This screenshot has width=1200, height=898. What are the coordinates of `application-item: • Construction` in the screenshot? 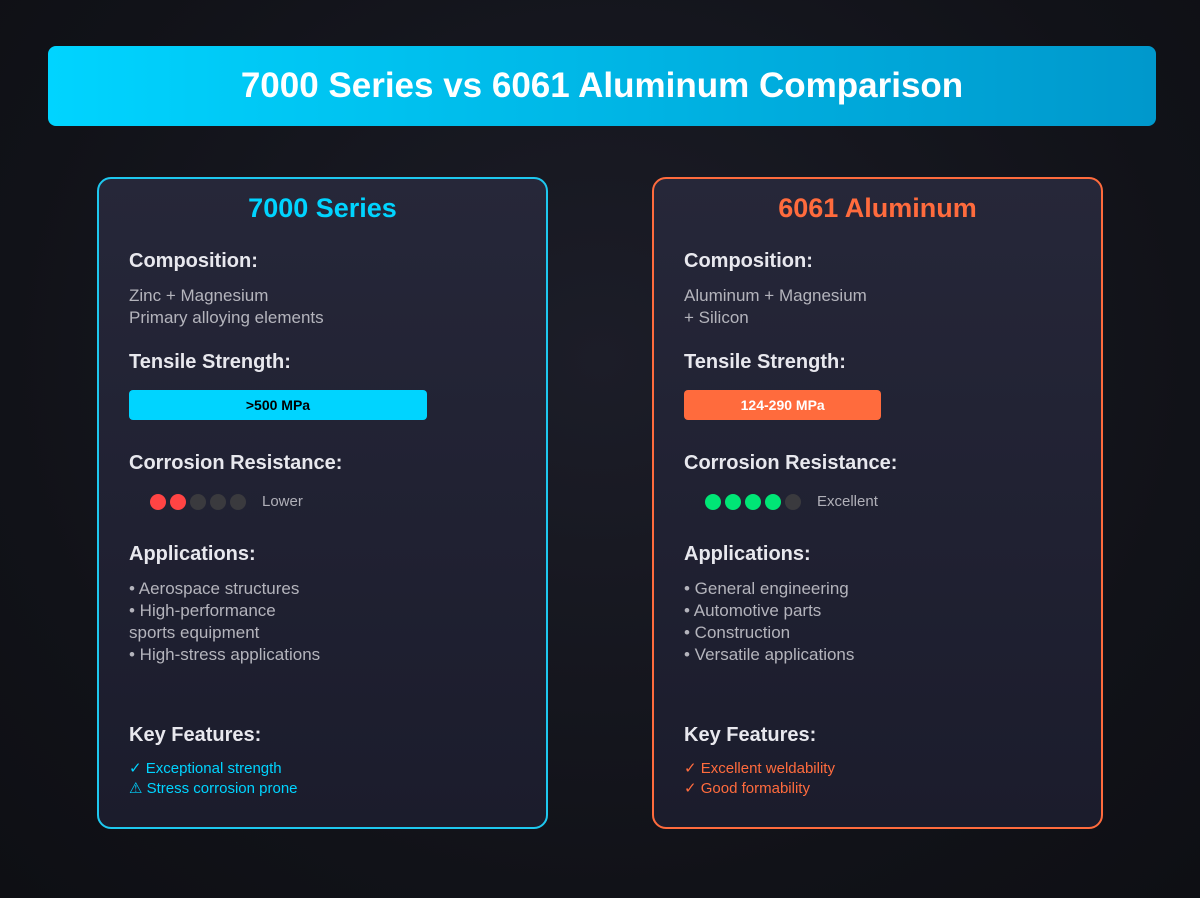 It's located at (737, 632).